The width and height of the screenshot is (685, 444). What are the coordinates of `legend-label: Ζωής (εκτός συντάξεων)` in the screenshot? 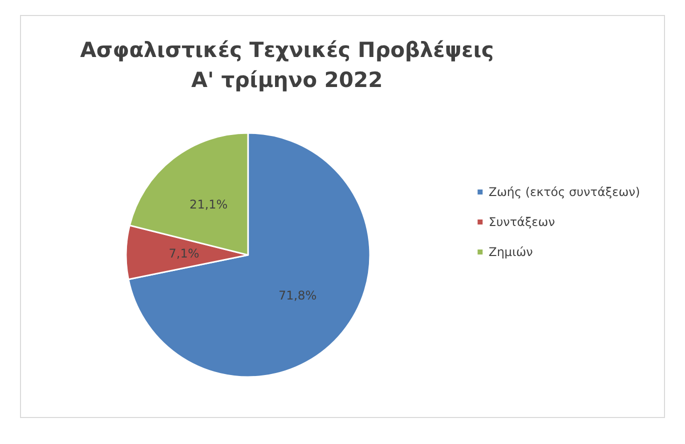 It's located at (564, 192).